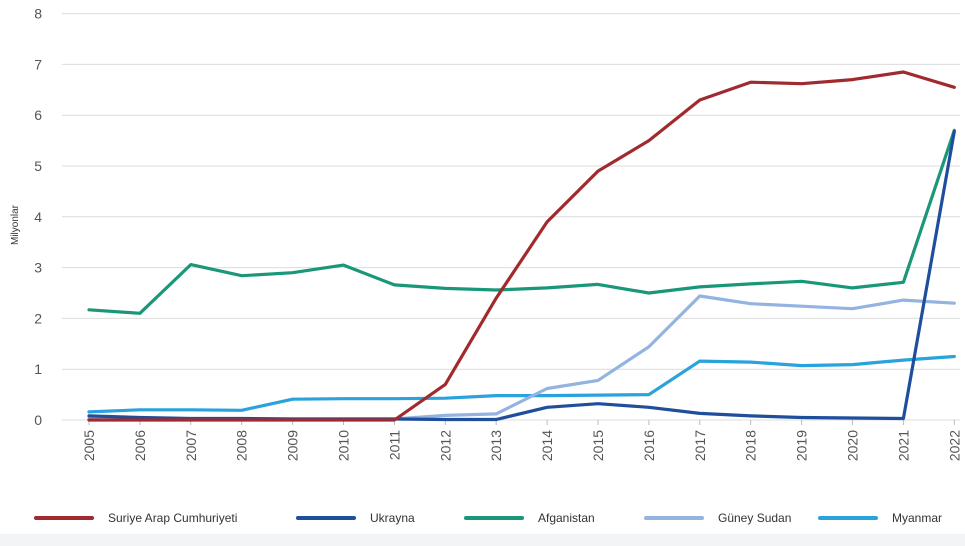  What do you see at coordinates (344, 445) in the screenshot?
I see `x-tick-2010: 2010` at bounding box center [344, 445].